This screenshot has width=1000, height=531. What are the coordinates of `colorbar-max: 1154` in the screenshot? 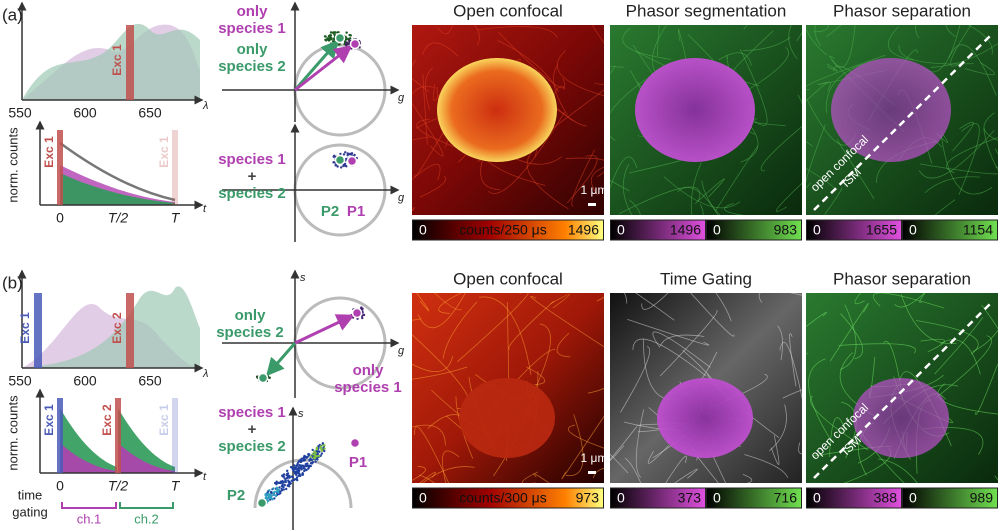 It's located at (978, 230).